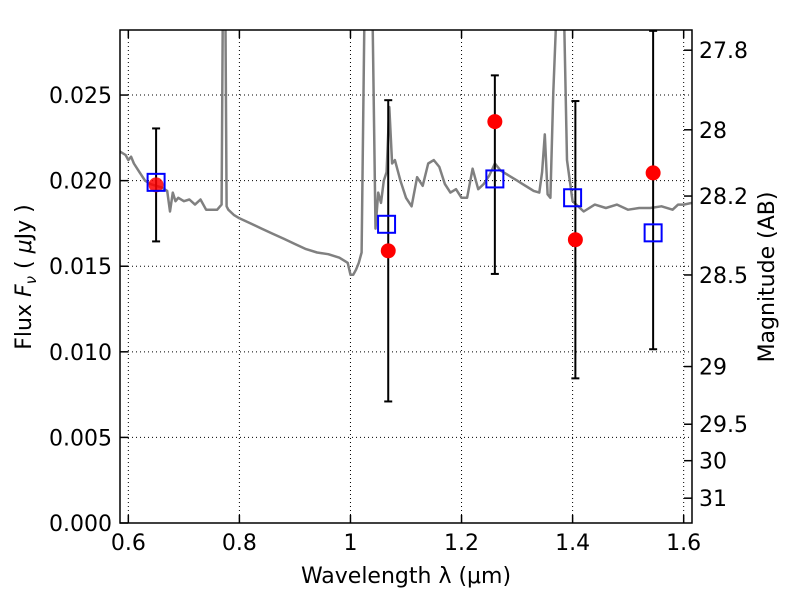 This screenshot has height=600, width=800. What do you see at coordinates (80, 353) in the screenshot?
I see `y-tick-label: 0.010` at bounding box center [80, 353].